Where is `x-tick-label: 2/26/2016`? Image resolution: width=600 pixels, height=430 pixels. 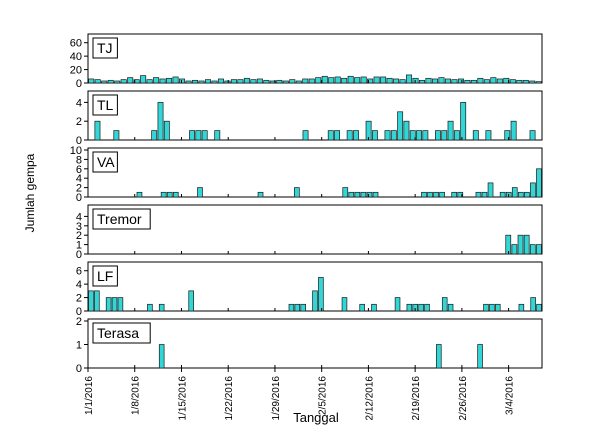
x-tick-label: 2/26/2016 is located at coordinates (463, 398).